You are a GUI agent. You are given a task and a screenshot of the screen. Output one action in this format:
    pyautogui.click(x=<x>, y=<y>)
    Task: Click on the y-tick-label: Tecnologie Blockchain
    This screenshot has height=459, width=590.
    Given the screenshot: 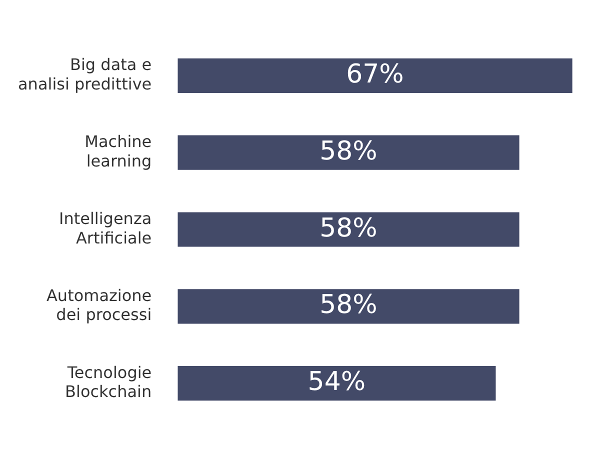 What is the action you would take?
    pyautogui.click(x=108, y=382)
    